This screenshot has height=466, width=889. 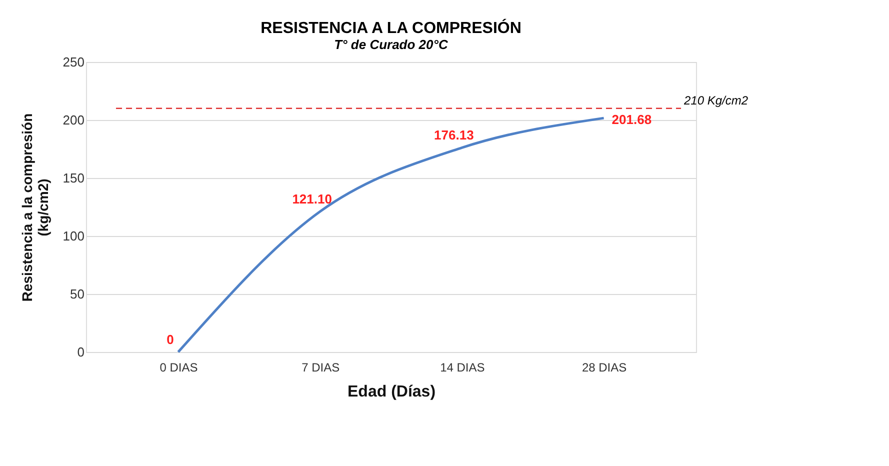 What do you see at coordinates (632, 120) in the screenshot?
I see `data-label: 201.68` at bounding box center [632, 120].